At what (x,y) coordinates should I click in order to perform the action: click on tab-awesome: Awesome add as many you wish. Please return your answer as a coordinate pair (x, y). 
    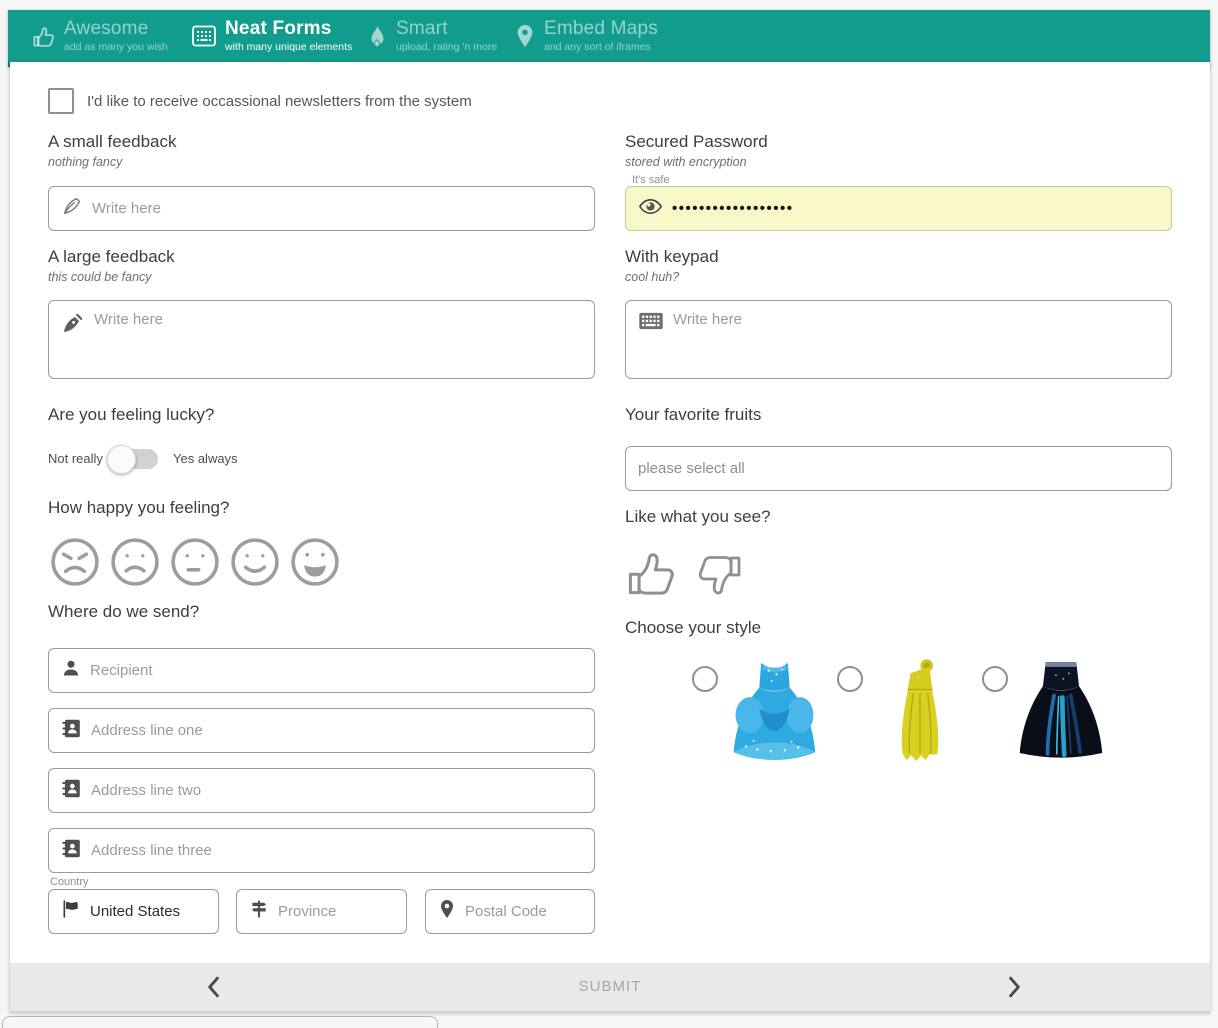
    Looking at the image, I should click on (100, 36).